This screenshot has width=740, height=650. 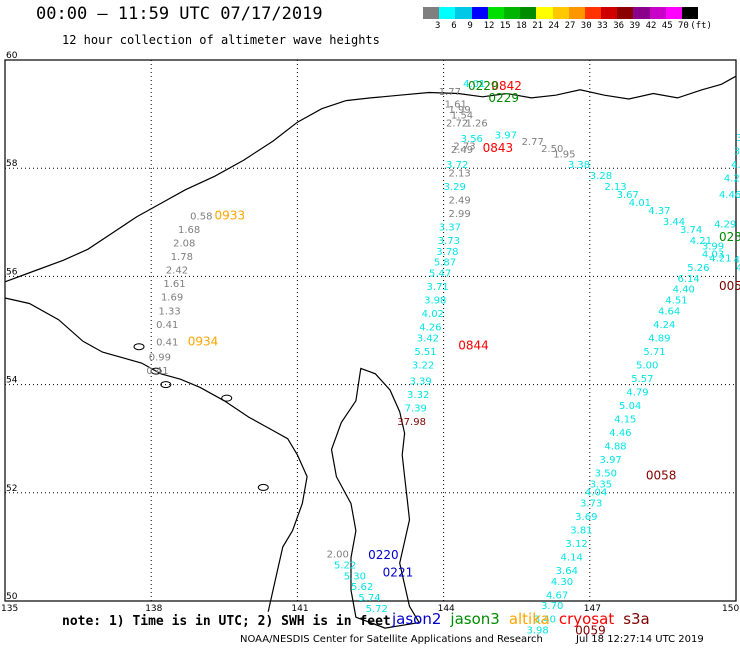 I want to click on pass-time-label: 0229, so click(x=483, y=86).